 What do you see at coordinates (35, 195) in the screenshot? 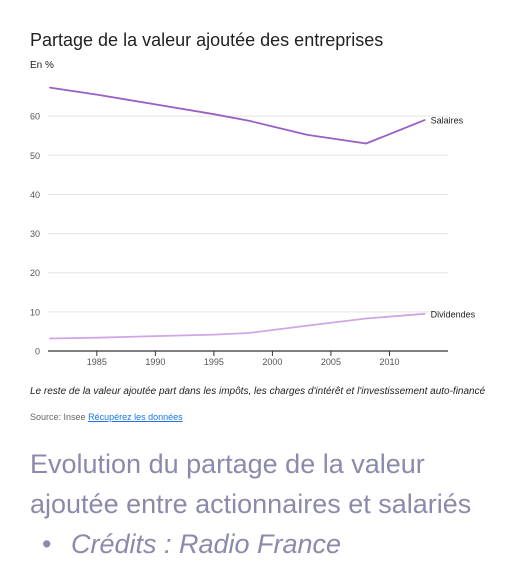
I see `y-tick-label: 40` at bounding box center [35, 195].